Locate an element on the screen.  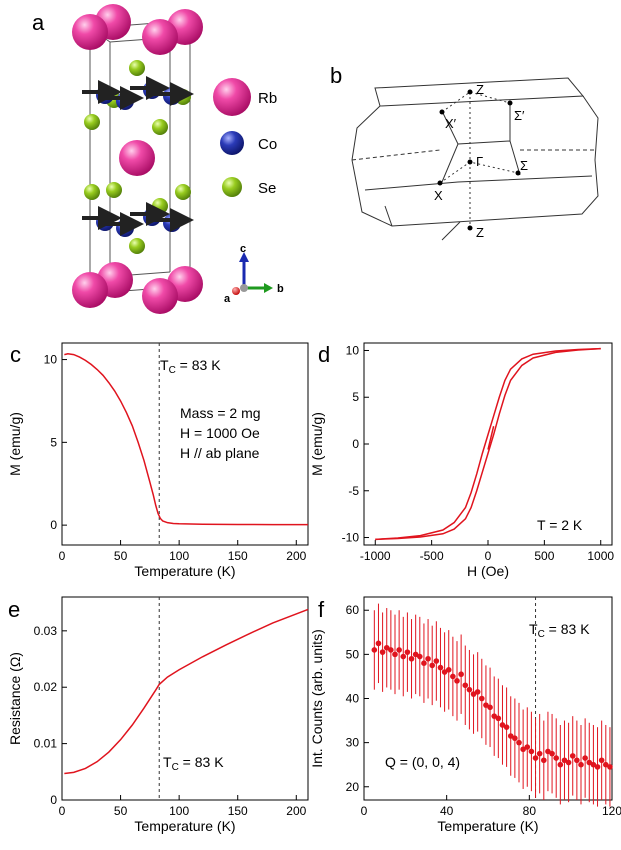
atom-legend: Rb Co Se is located at coordinates (245, 137).